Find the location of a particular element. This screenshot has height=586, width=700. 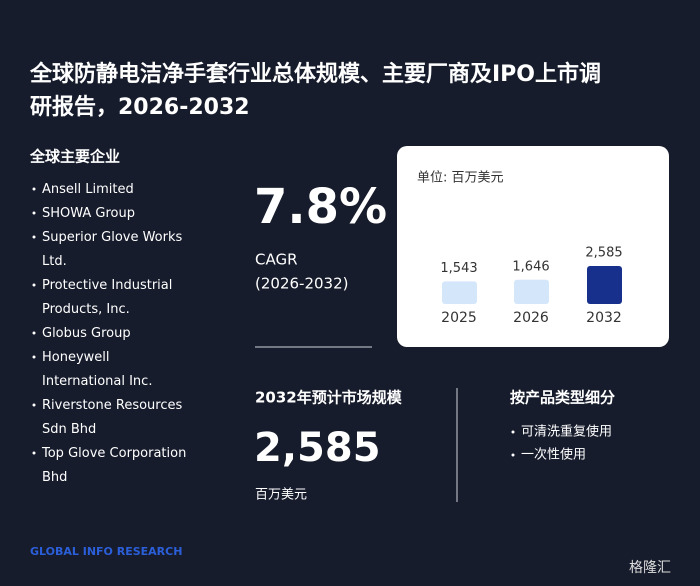

bar-chart: 1,543 2025 1,646 2026 2,585 2032 is located at coordinates (531, 286).